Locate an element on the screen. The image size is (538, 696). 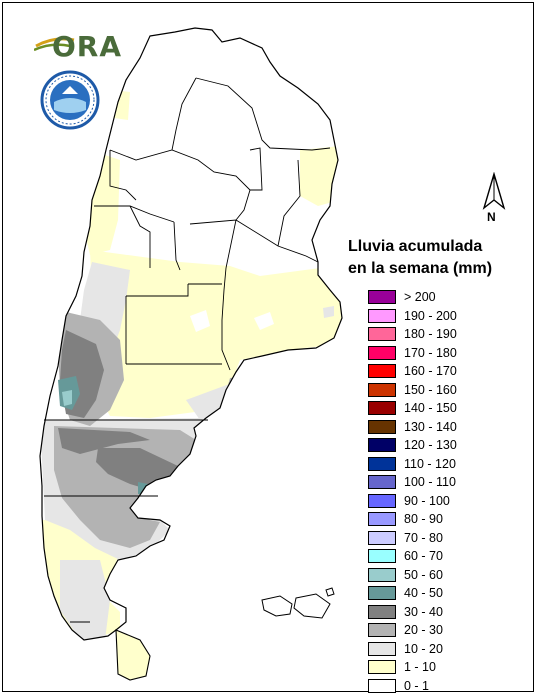
malvinas-islands is located at coordinates (298, 603).